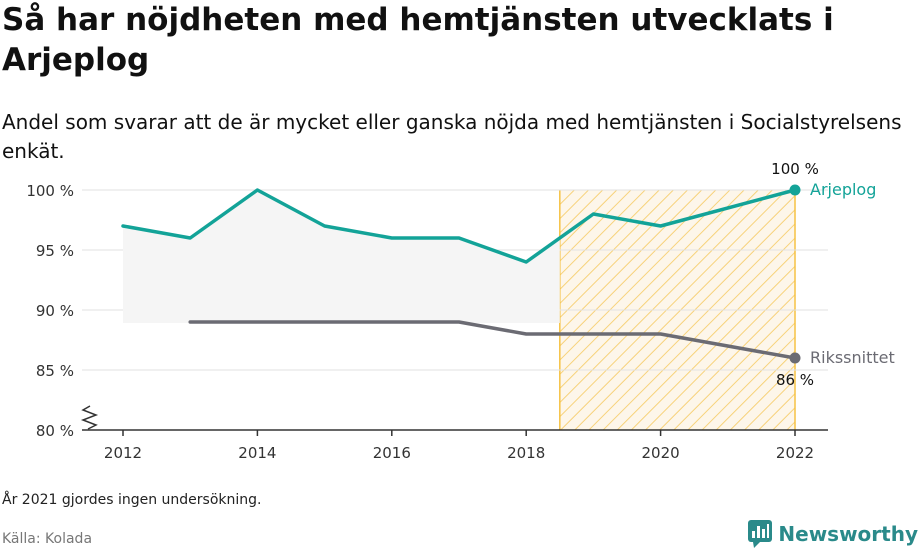 This screenshot has height=552, width=920. Describe the element at coordinates (123, 453) in the screenshot. I see `x-tick-label: 2012` at that location.